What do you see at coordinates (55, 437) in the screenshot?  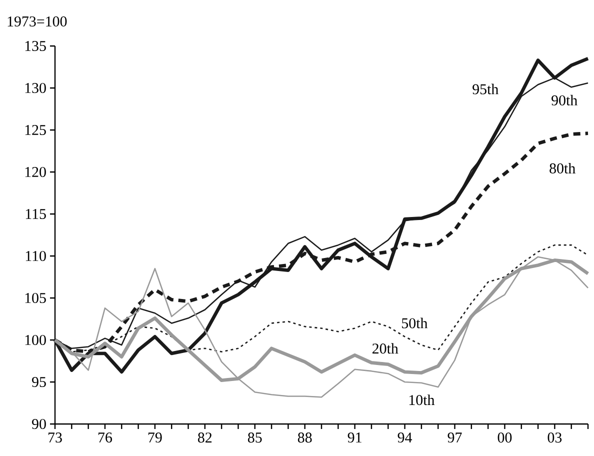 I see `x-tick-label: 73` at bounding box center [55, 437].